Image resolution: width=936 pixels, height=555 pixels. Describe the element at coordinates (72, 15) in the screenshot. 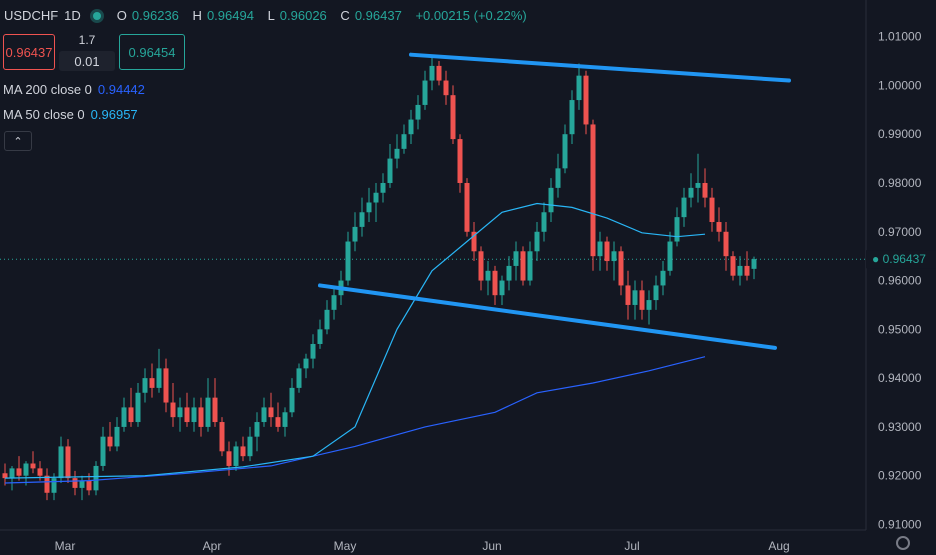

I see `interval-label: 1D` at that location.